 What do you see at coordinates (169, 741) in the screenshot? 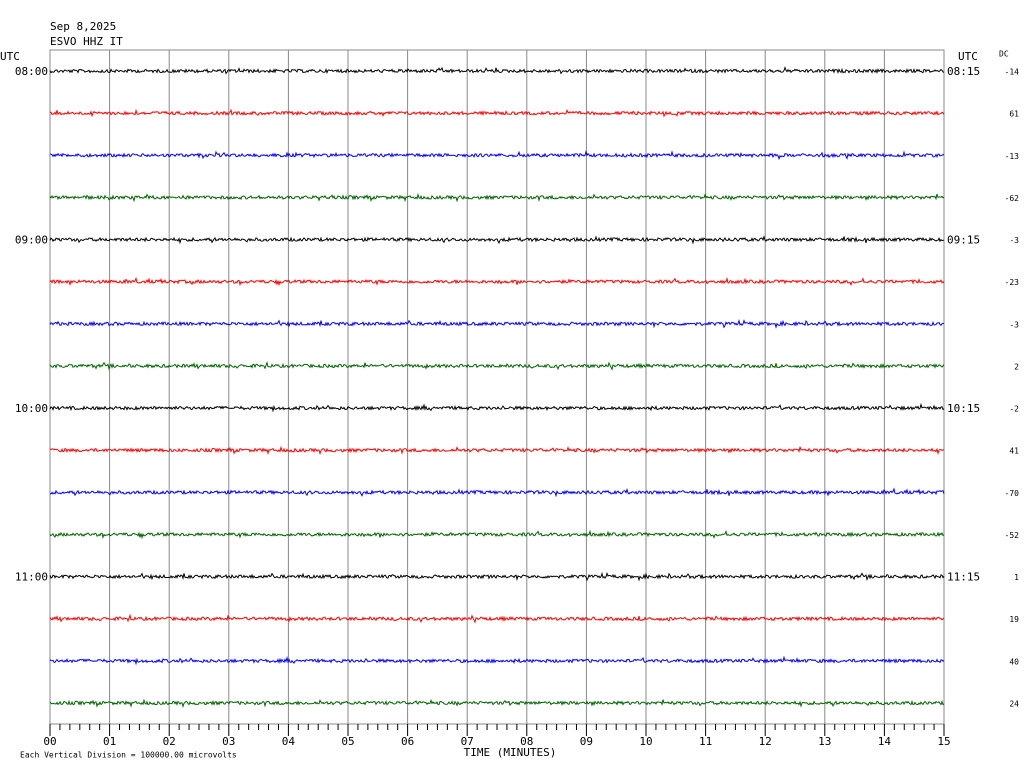
I see `x-tick-label: 02` at bounding box center [169, 741].